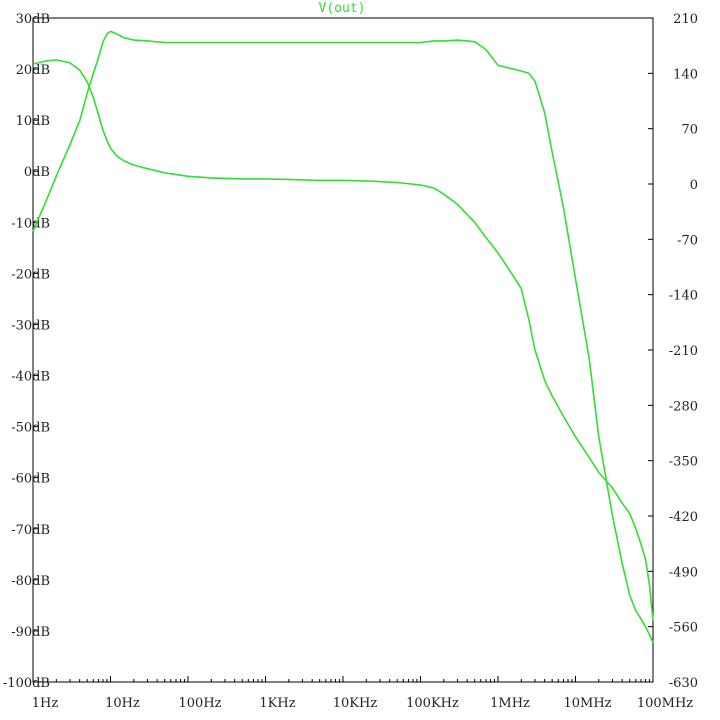  What do you see at coordinates (30, 530) in the screenshot?
I see `y-left-tick-label: -70dB` at bounding box center [30, 530].